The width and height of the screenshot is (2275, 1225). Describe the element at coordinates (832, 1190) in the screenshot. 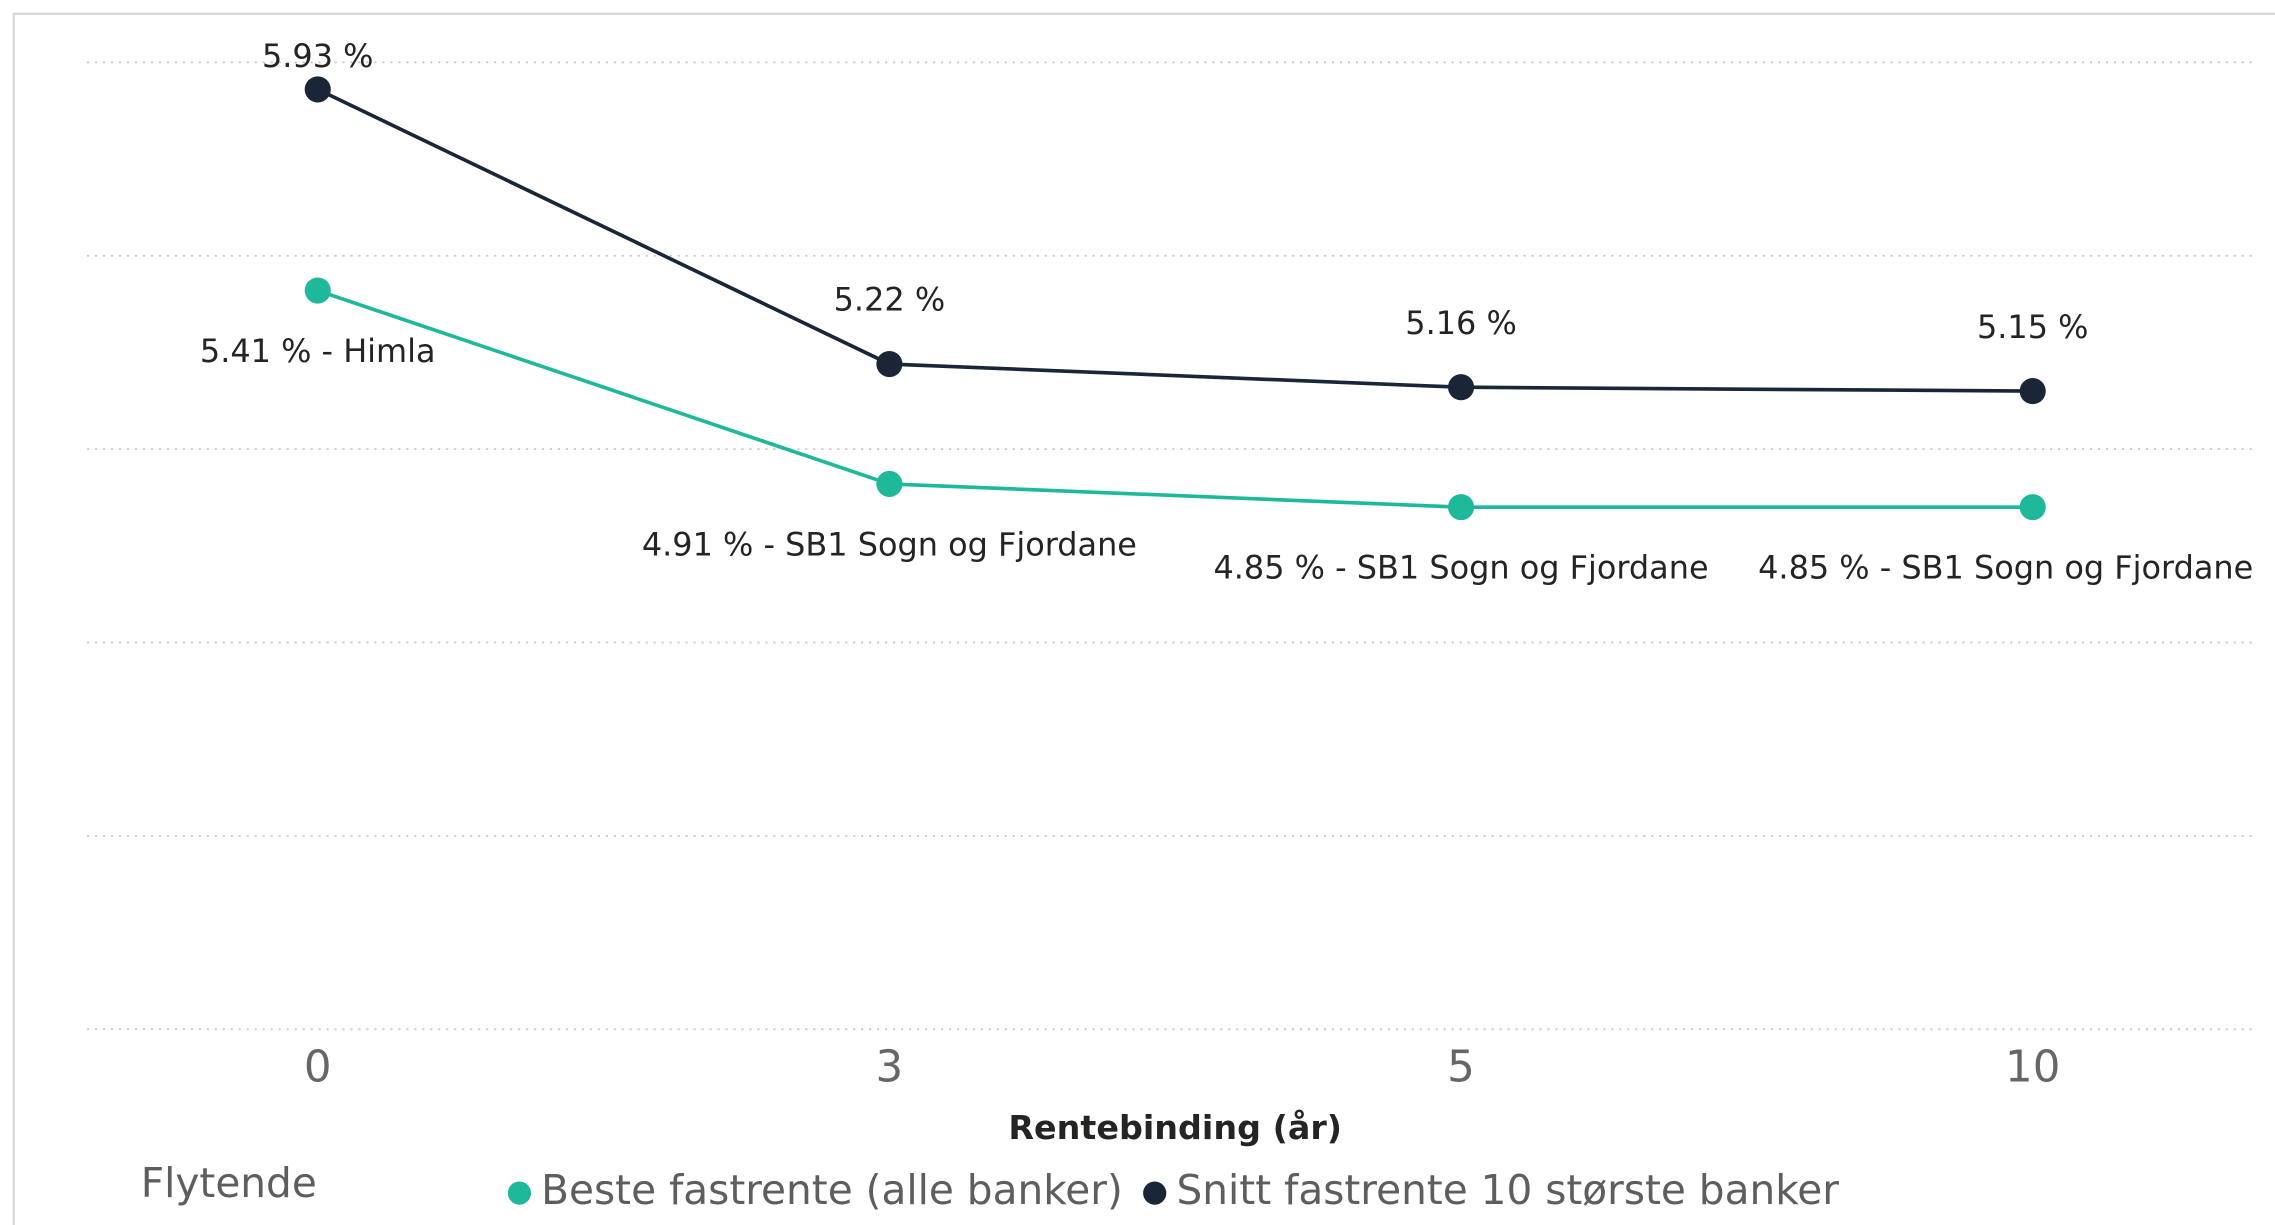

I see `legend-label: Beste fastrente (alle banker)` at that location.